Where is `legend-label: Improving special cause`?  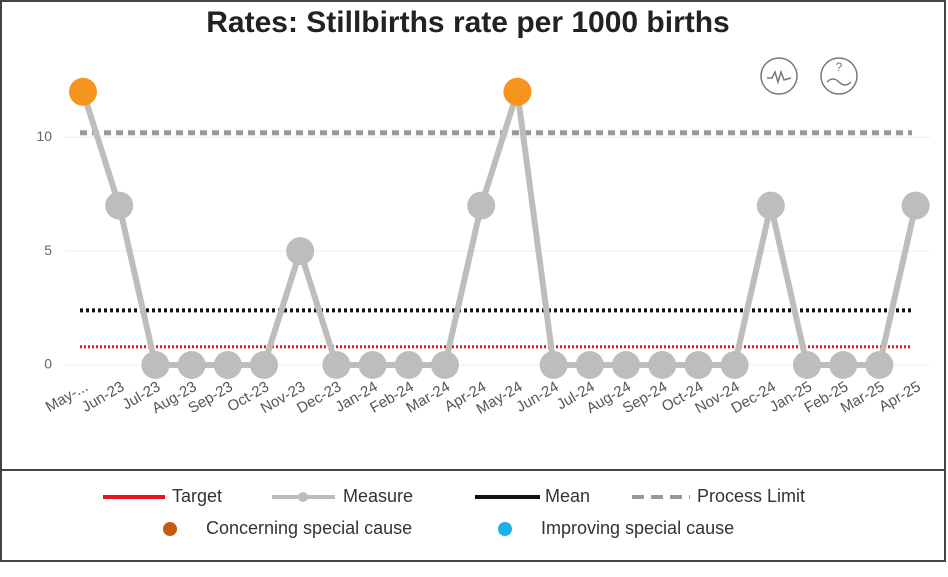 legend-label: Improving special cause is located at coordinates (637, 528).